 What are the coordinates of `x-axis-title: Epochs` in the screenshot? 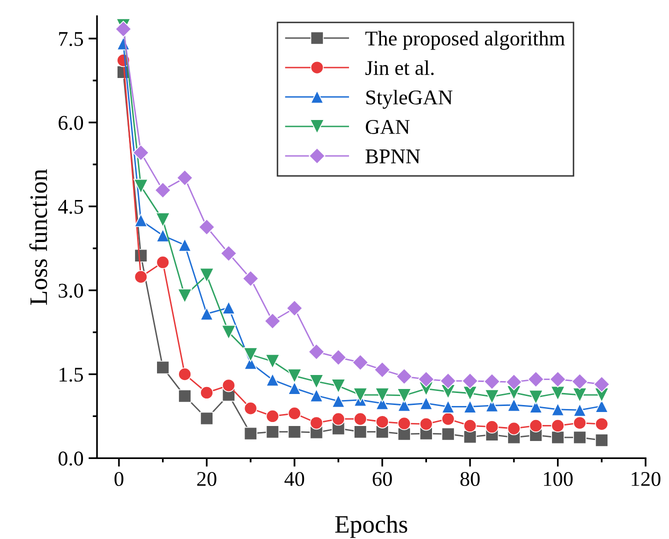 It's located at (371, 526).